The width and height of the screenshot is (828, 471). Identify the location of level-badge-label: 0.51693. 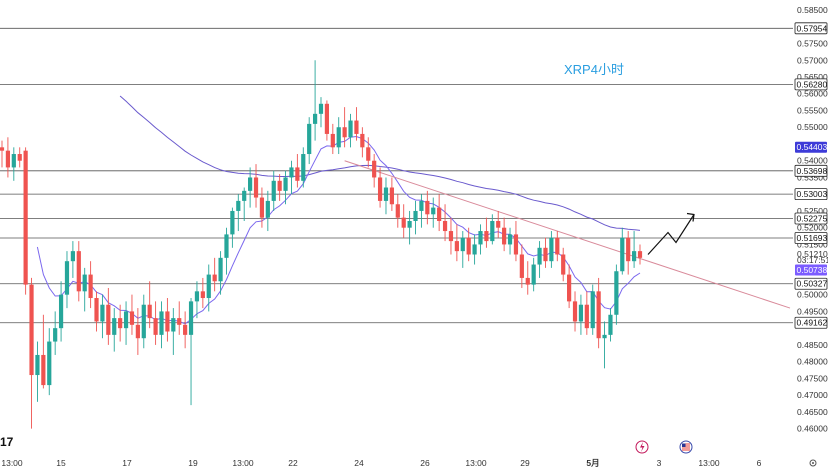
(812, 238).